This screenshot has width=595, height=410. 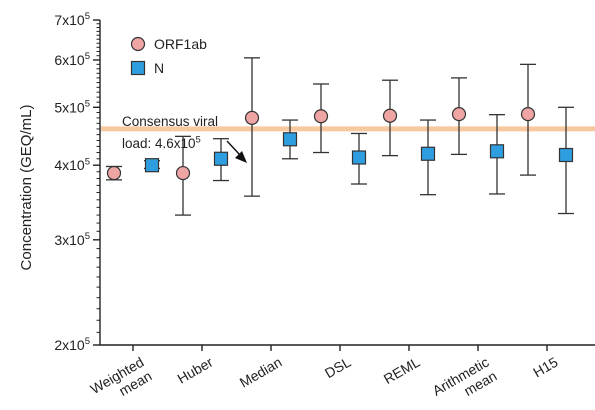 I want to click on annotation-arrow-head, so click(x=241, y=157).